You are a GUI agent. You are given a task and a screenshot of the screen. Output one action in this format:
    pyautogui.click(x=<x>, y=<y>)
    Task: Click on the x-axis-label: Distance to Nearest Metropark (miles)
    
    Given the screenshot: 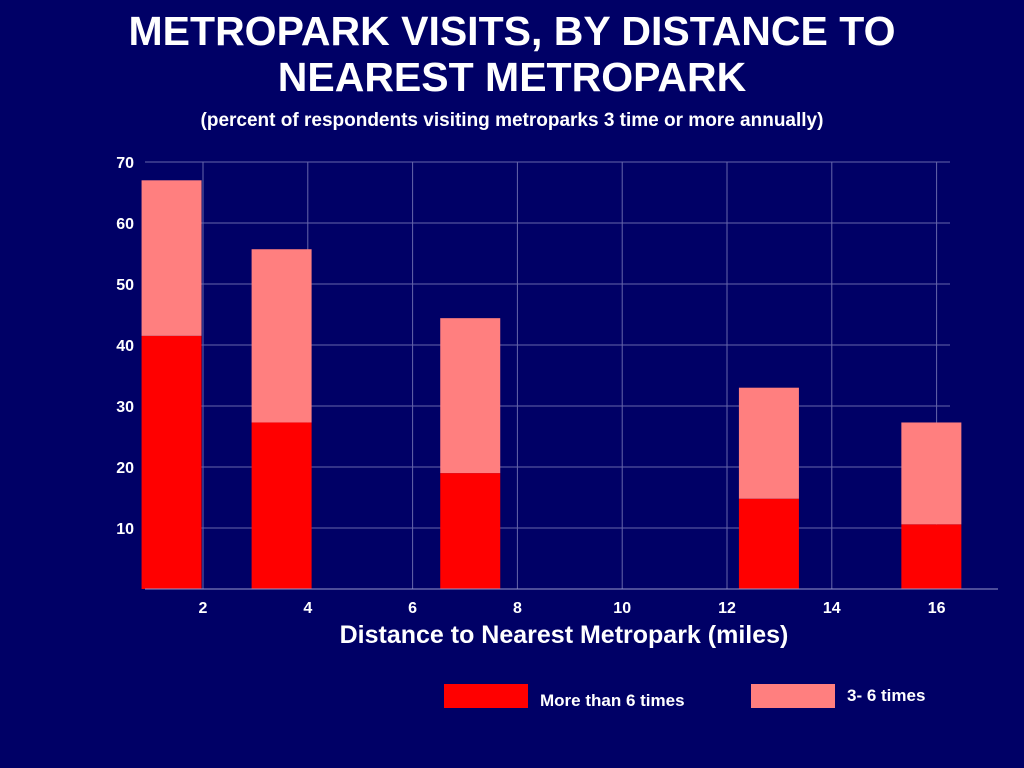 What is the action you would take?
    pyautogui.click(x=564, y=635)
    